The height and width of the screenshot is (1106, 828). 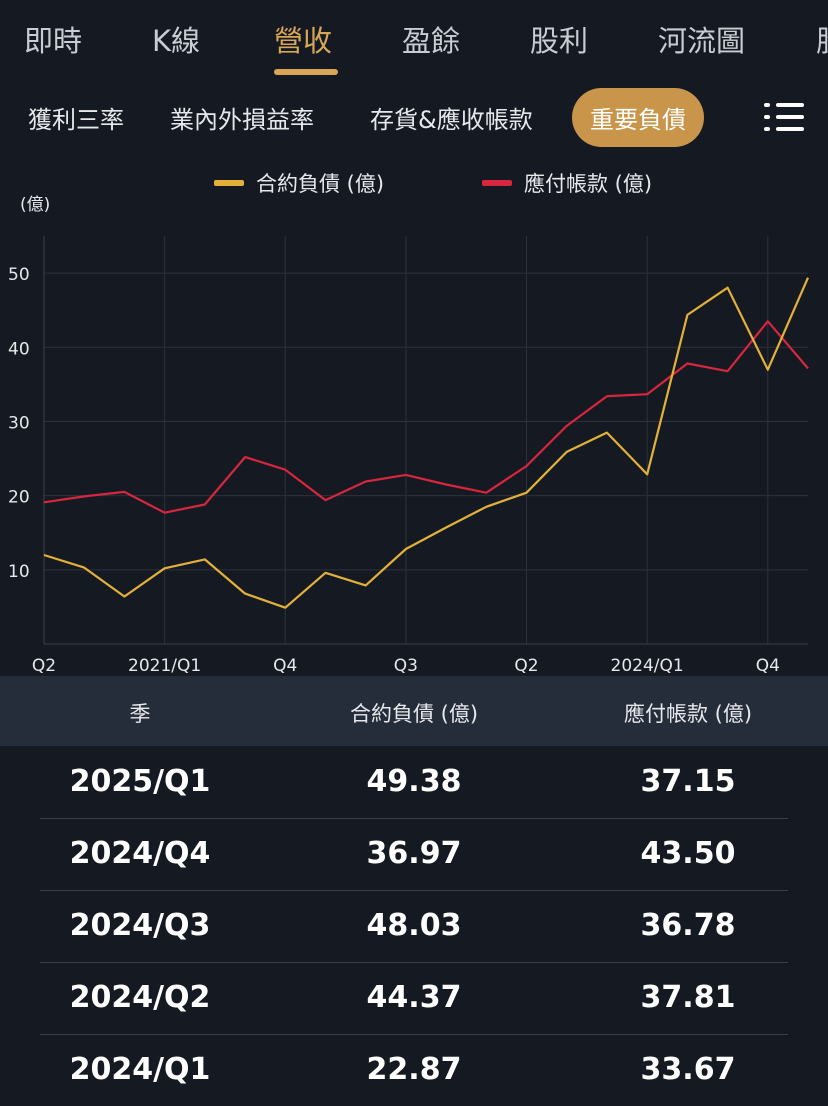 I want to click on cell-quarter: 2024/Q3, so click(x=140, y=925).